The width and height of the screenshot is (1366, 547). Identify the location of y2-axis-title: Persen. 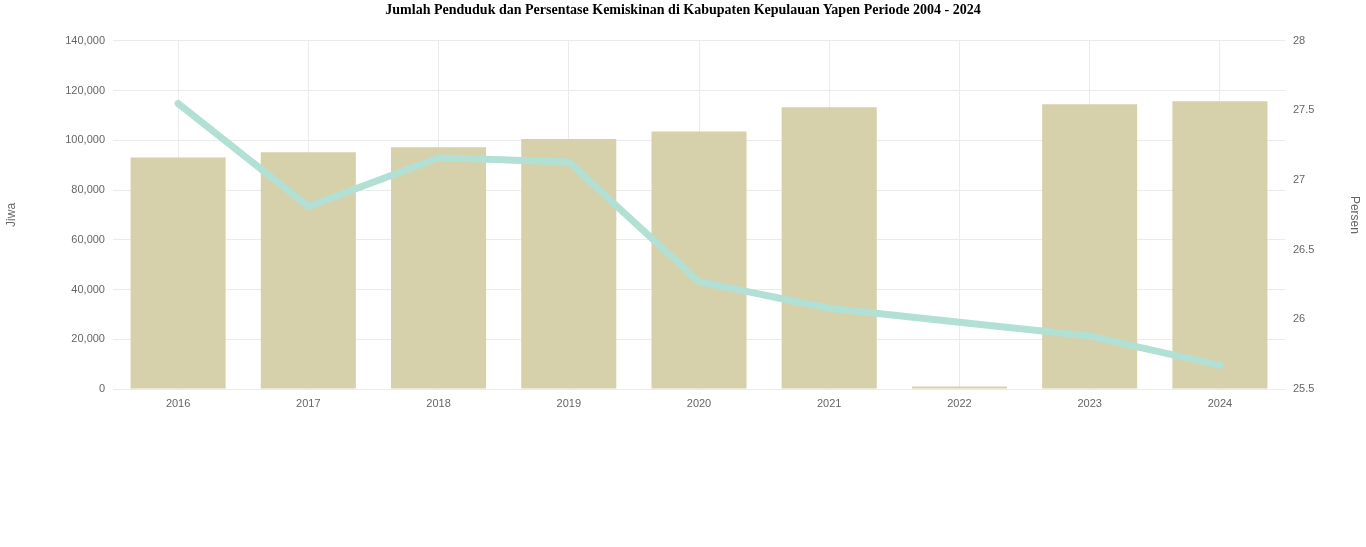
(1355, 214).